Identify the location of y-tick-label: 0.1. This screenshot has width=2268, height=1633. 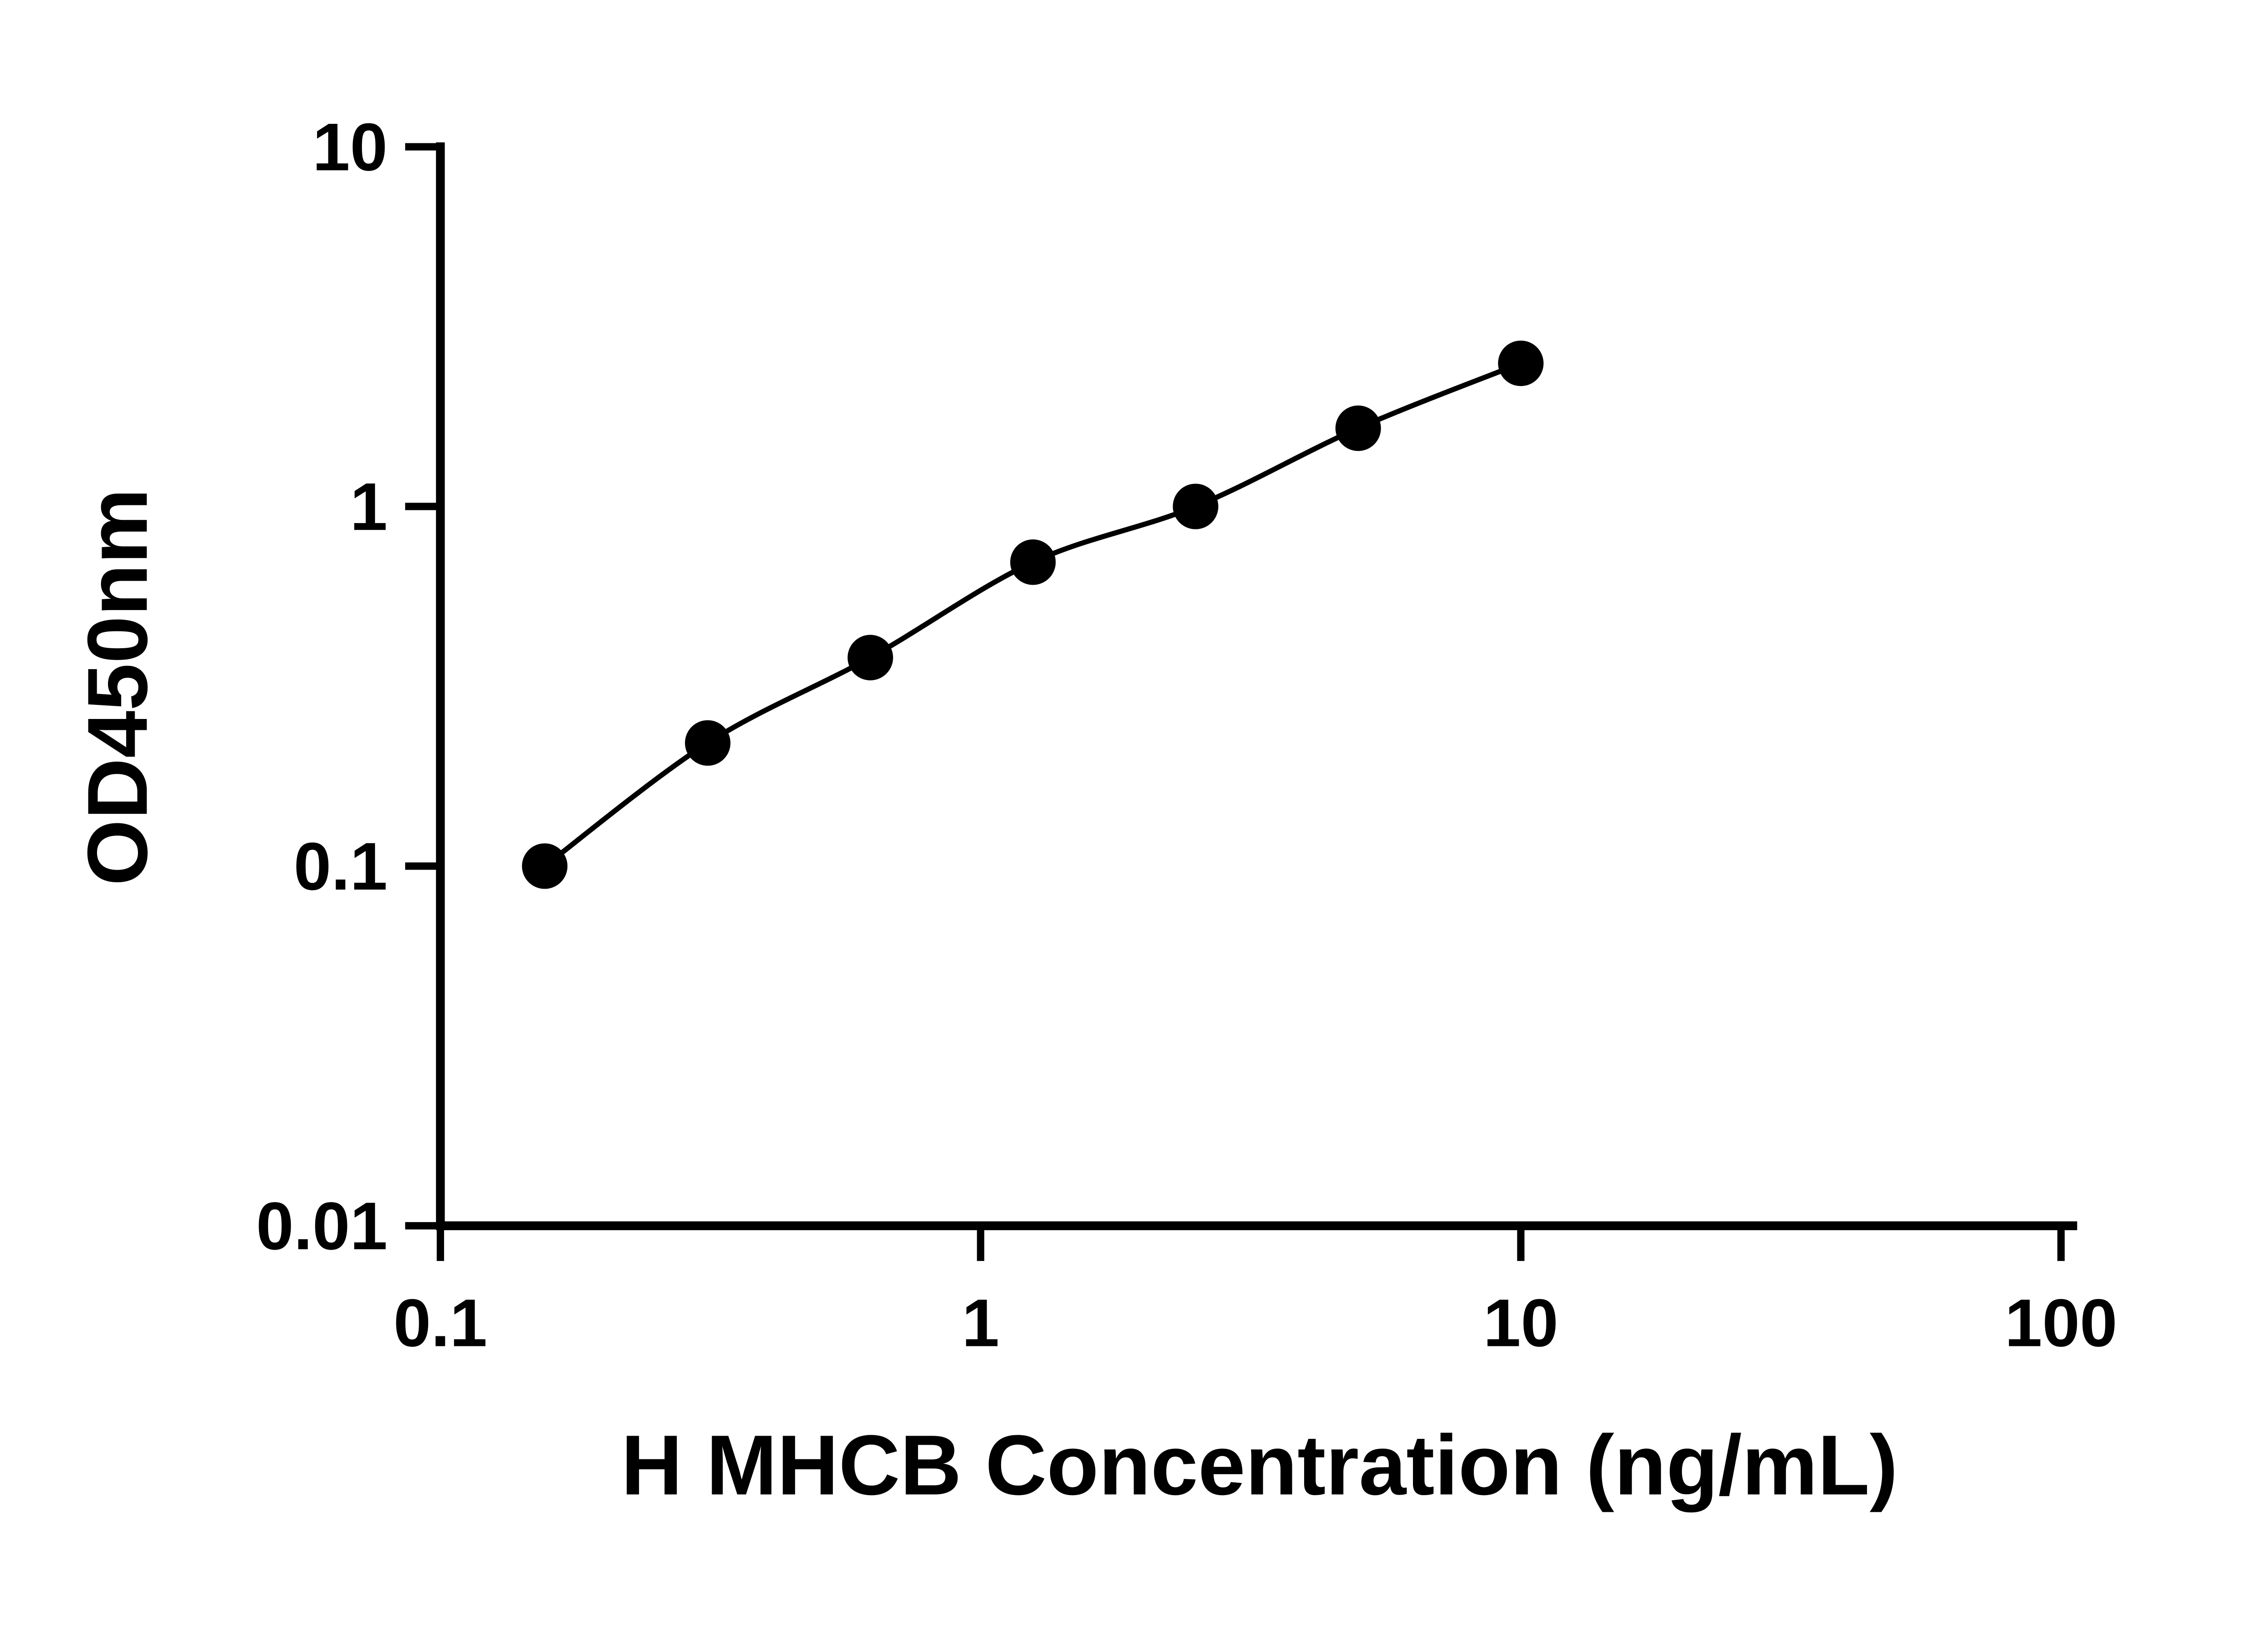
(340, 866).